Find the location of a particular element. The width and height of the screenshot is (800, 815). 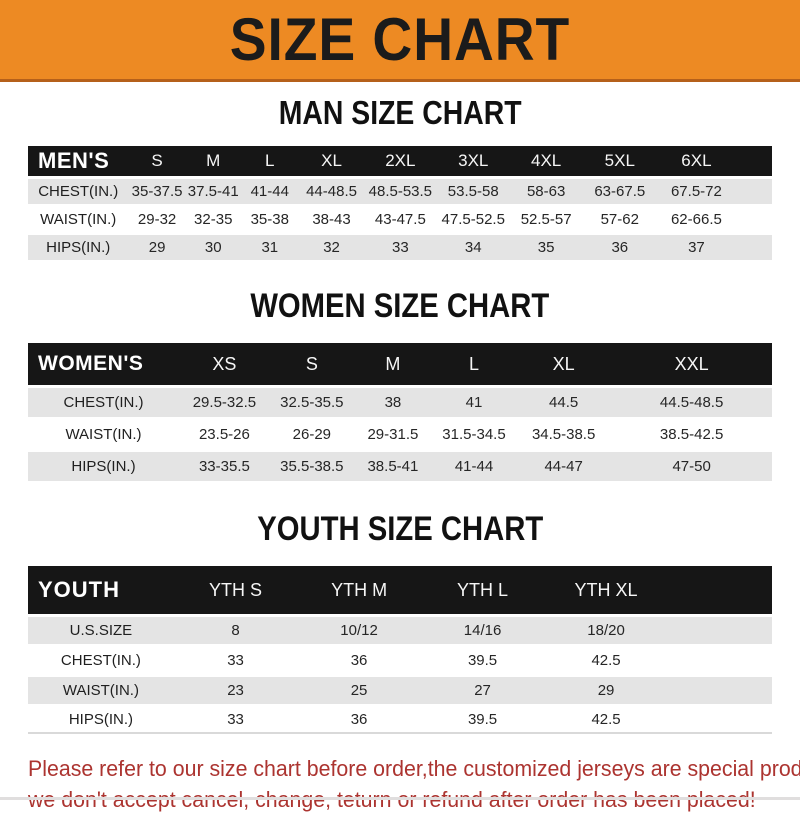

size-value-cell: 35-38 is located at coordinates (269, 219).